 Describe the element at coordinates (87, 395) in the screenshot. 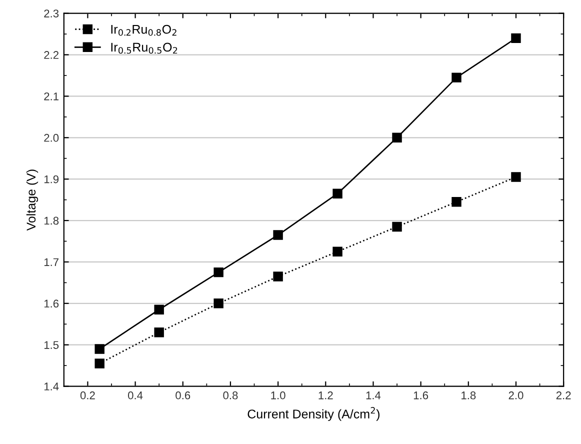

I see `x-tick-label: 0.2` at that location.